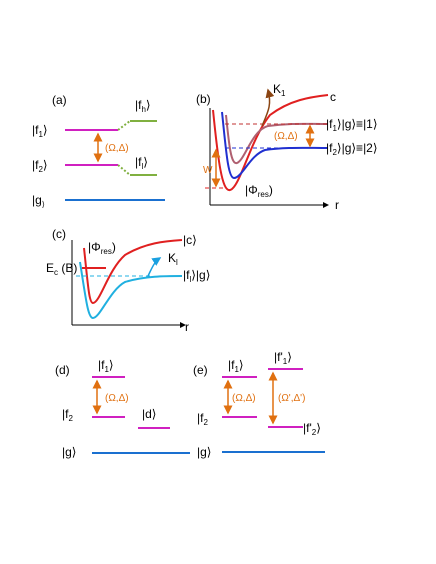  I want to click on k1-arrow, so click(268, 107).